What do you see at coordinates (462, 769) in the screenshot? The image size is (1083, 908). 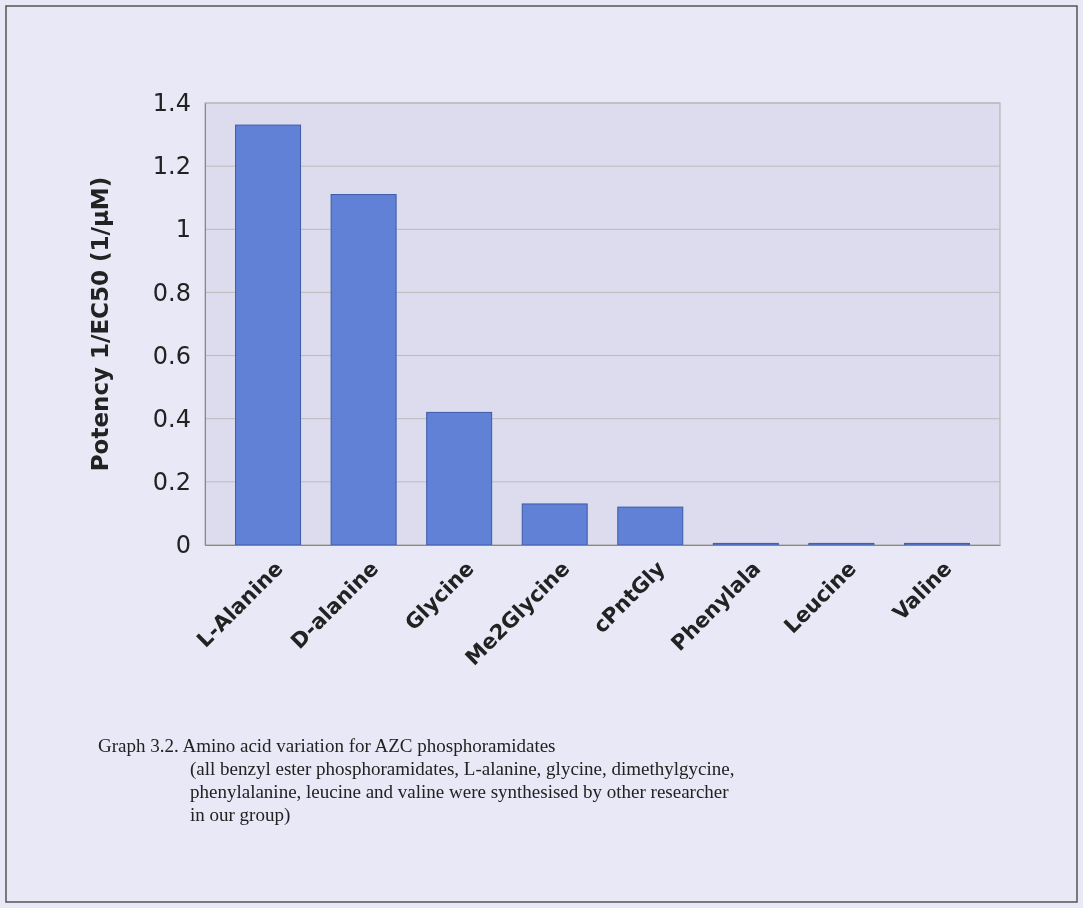 I see `text: (all benzyl ester phosphoramidates, L-alanine, glycine, dimethylgycine,` at bounding box center [462, 769].